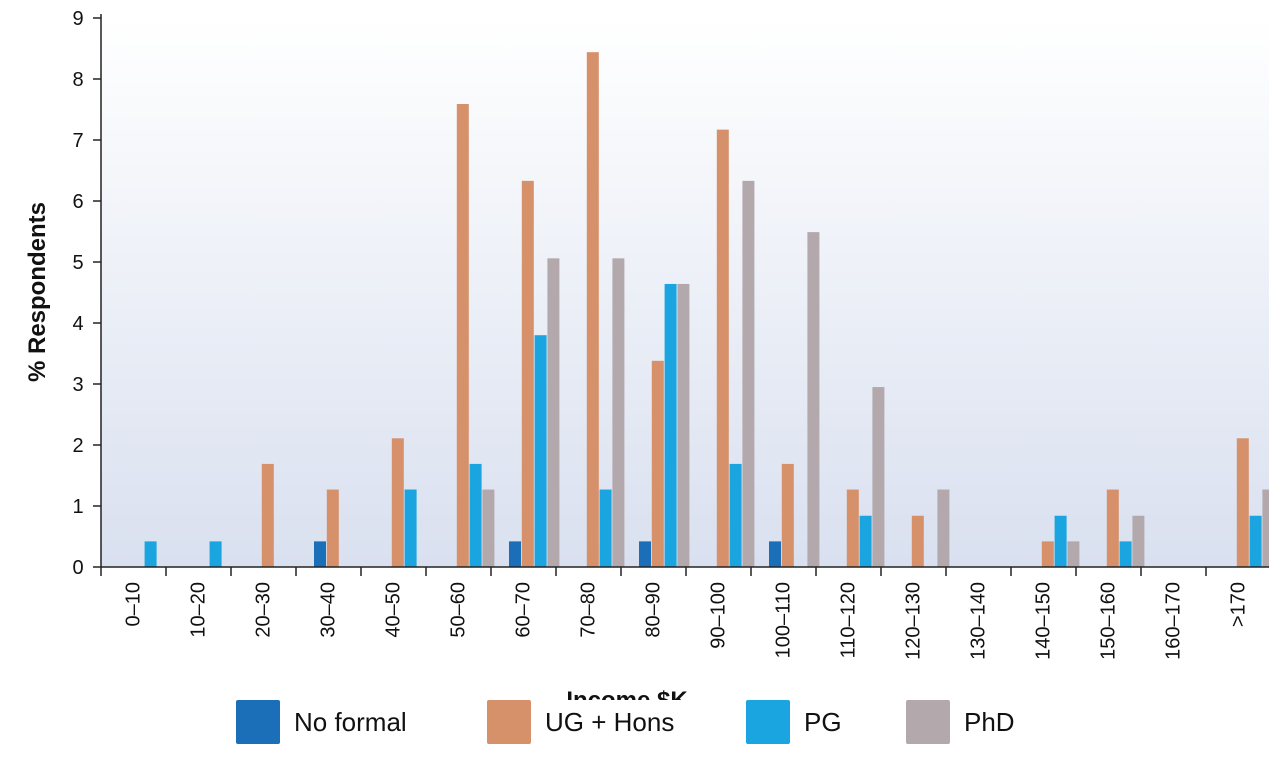 This screenshot has height=772, width=1269. What do you see at coordinates (350, 721) in the screenshot?
I see `legend-label: No formal` at bounding box center [350, 721].